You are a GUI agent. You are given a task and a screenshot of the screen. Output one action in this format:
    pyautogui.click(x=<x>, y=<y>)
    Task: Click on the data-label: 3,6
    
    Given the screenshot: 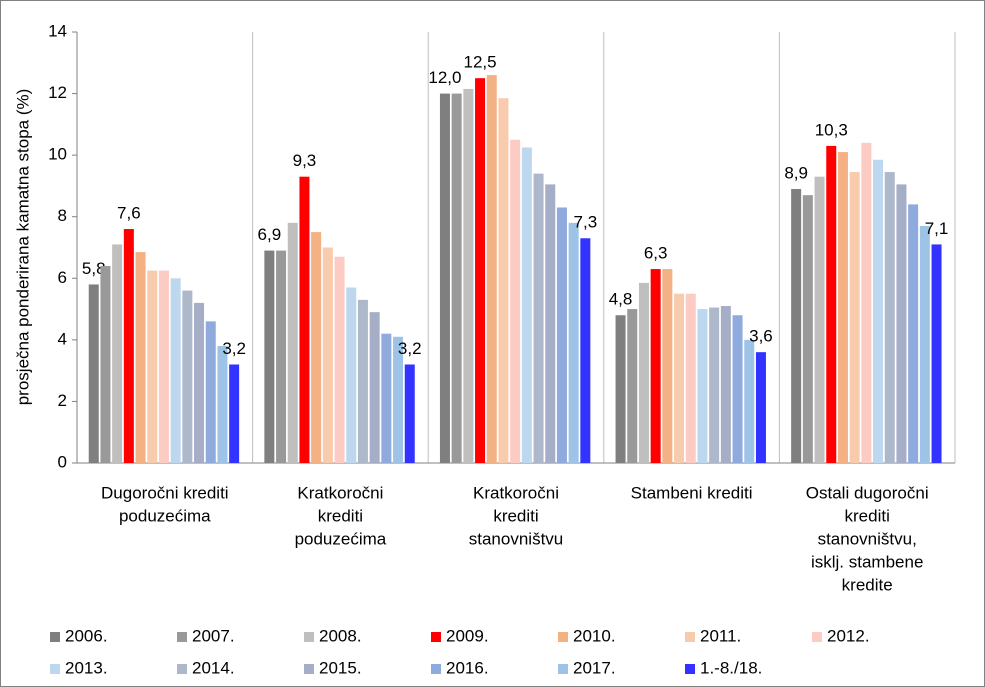 What is the action you would take?
    pyautogui.click(x=761, y=336)
    